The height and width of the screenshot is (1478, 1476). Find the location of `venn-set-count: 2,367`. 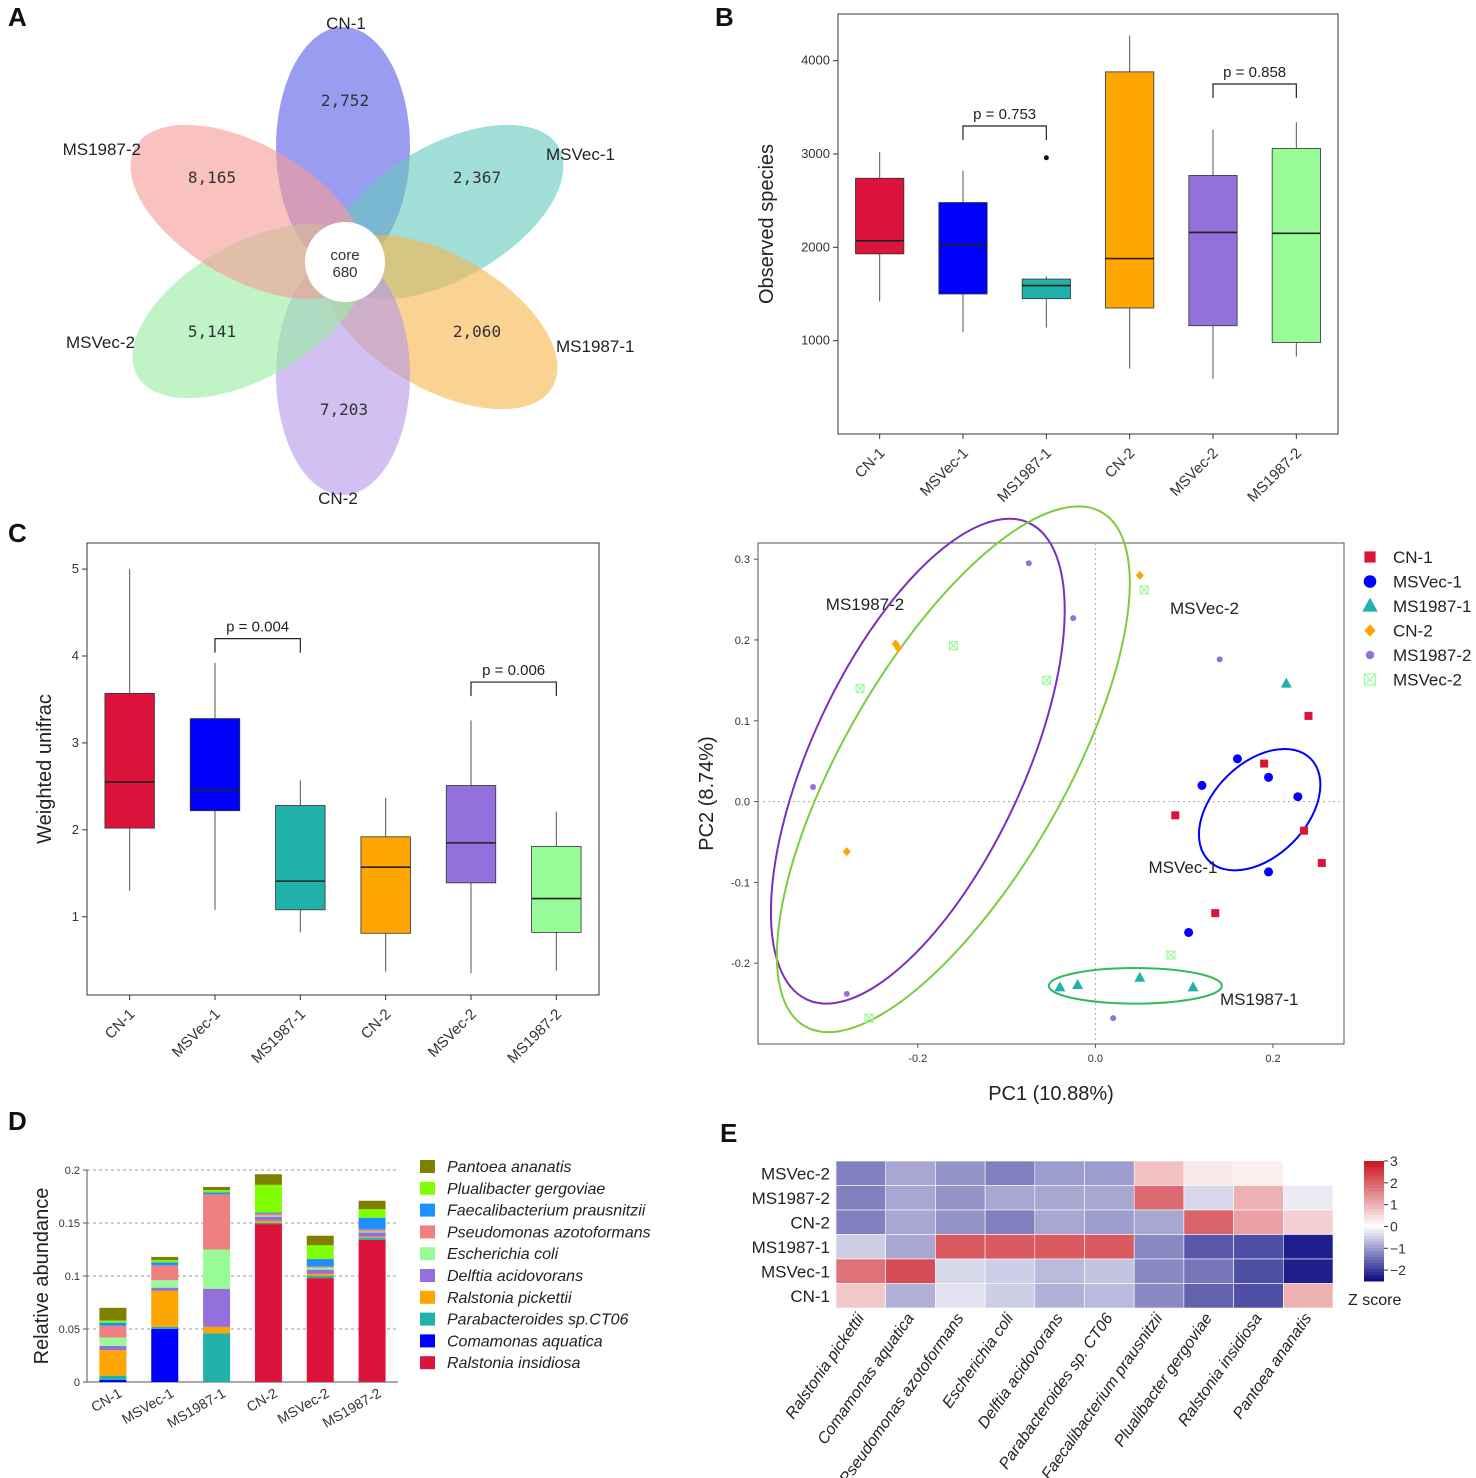

venn-set-count: 2,367 is located at coordinates (477, 177).